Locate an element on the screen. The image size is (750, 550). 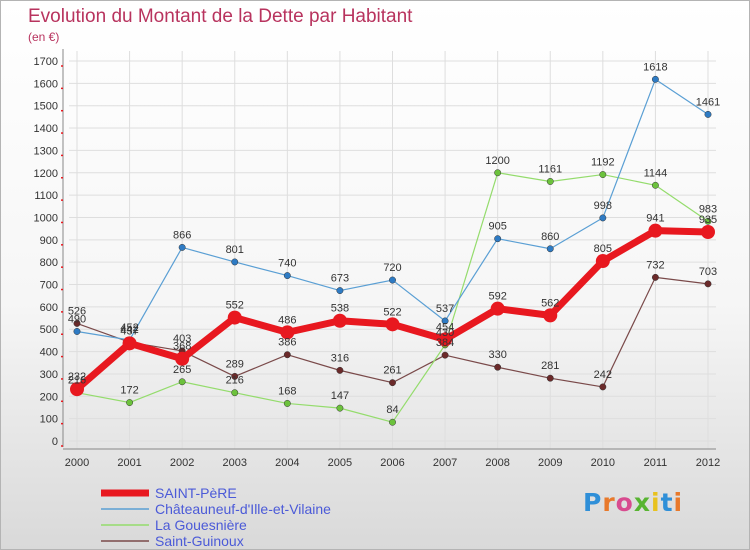
data-label: 866 is located at coordinates (182, 235).